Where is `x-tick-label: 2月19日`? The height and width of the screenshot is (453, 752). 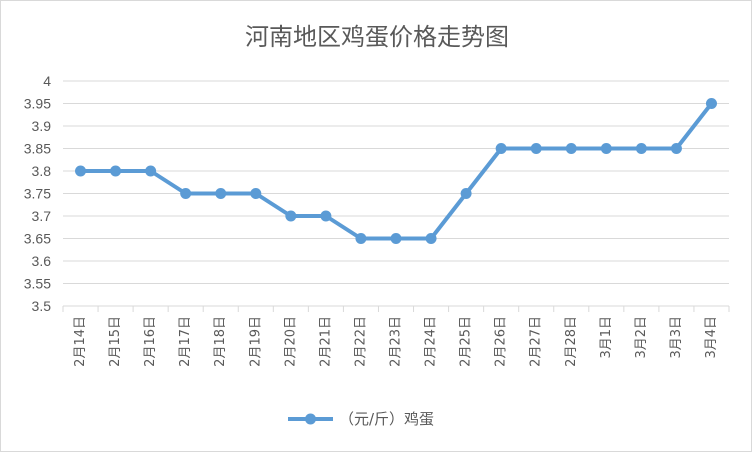 x-tick-label: 2月19日 is located at coordinates (255, 341).